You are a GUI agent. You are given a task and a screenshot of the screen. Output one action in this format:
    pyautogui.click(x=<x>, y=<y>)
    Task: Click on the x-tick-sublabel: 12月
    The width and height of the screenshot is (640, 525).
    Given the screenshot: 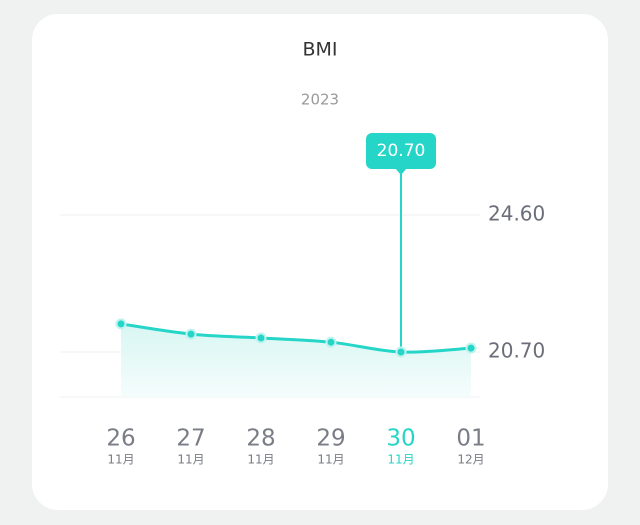 What is the action you would take?
    pyautogui.click(x=470, y=460)
    